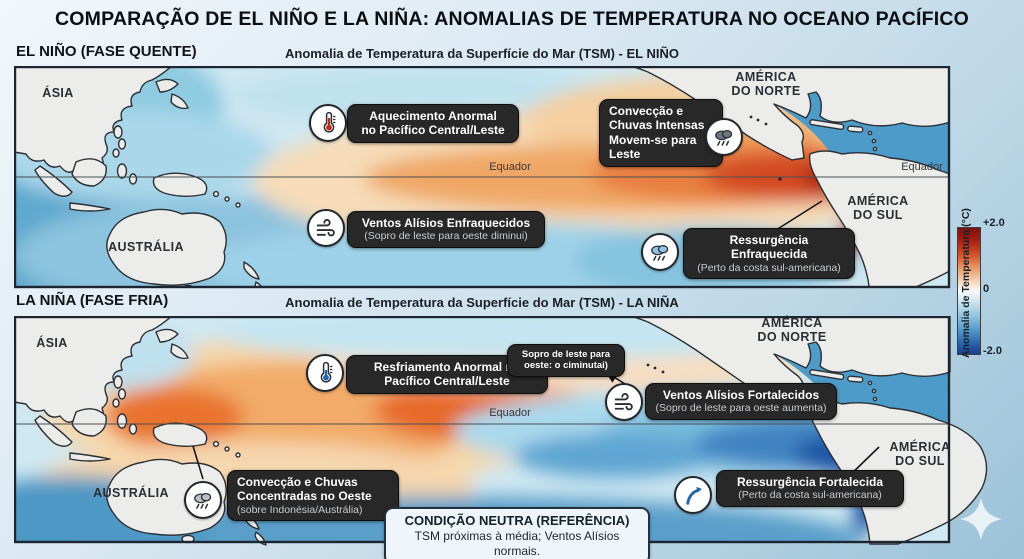 Image resolution: width=1024 pixels, height=559 pixels. I want to click on rain-cloud-blue-icon, so click(660, 252).